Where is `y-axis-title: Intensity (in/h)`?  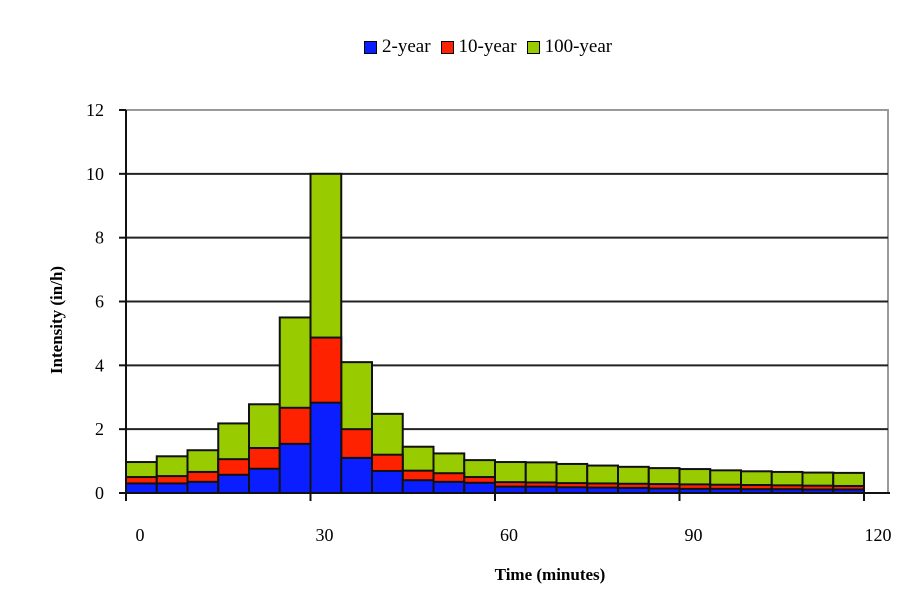 y-axis-title: Intensity (in/h) is located at coordinates (56, 320).